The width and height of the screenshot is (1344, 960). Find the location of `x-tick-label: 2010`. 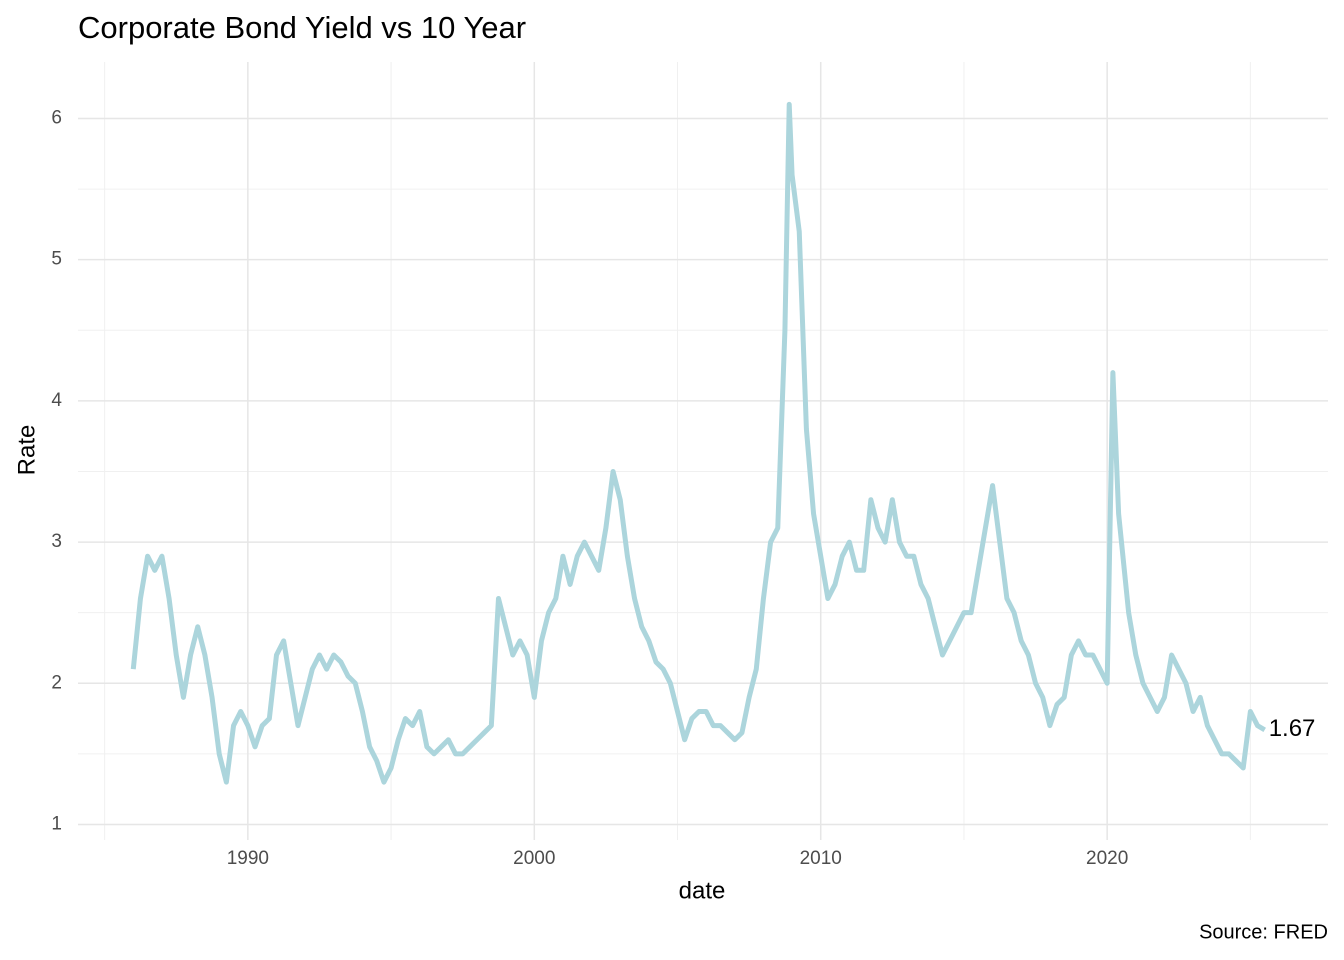

x-tick-label: 2010 is located at coordinates (821, 858).